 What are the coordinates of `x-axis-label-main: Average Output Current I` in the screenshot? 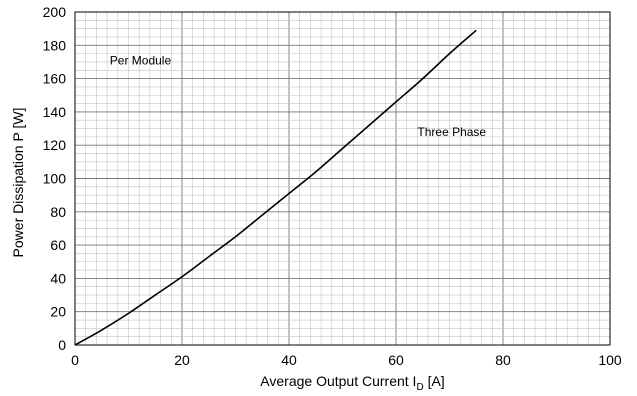 It's located at (338, 381).